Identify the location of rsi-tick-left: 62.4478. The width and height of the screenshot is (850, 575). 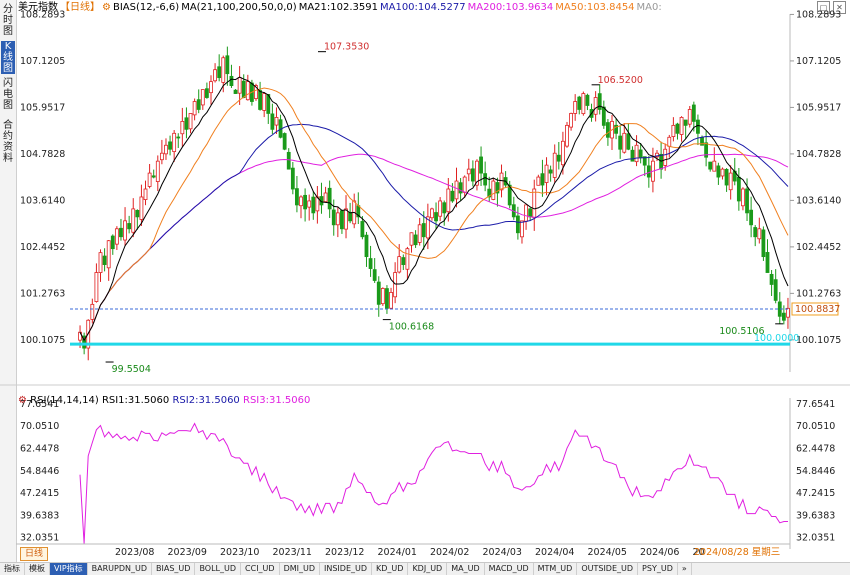
(39, 448).